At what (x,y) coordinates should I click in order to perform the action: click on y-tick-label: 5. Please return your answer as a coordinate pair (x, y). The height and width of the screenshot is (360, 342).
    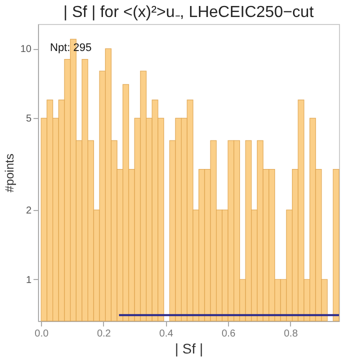
    Looking at the image, I should click on (29, 119).